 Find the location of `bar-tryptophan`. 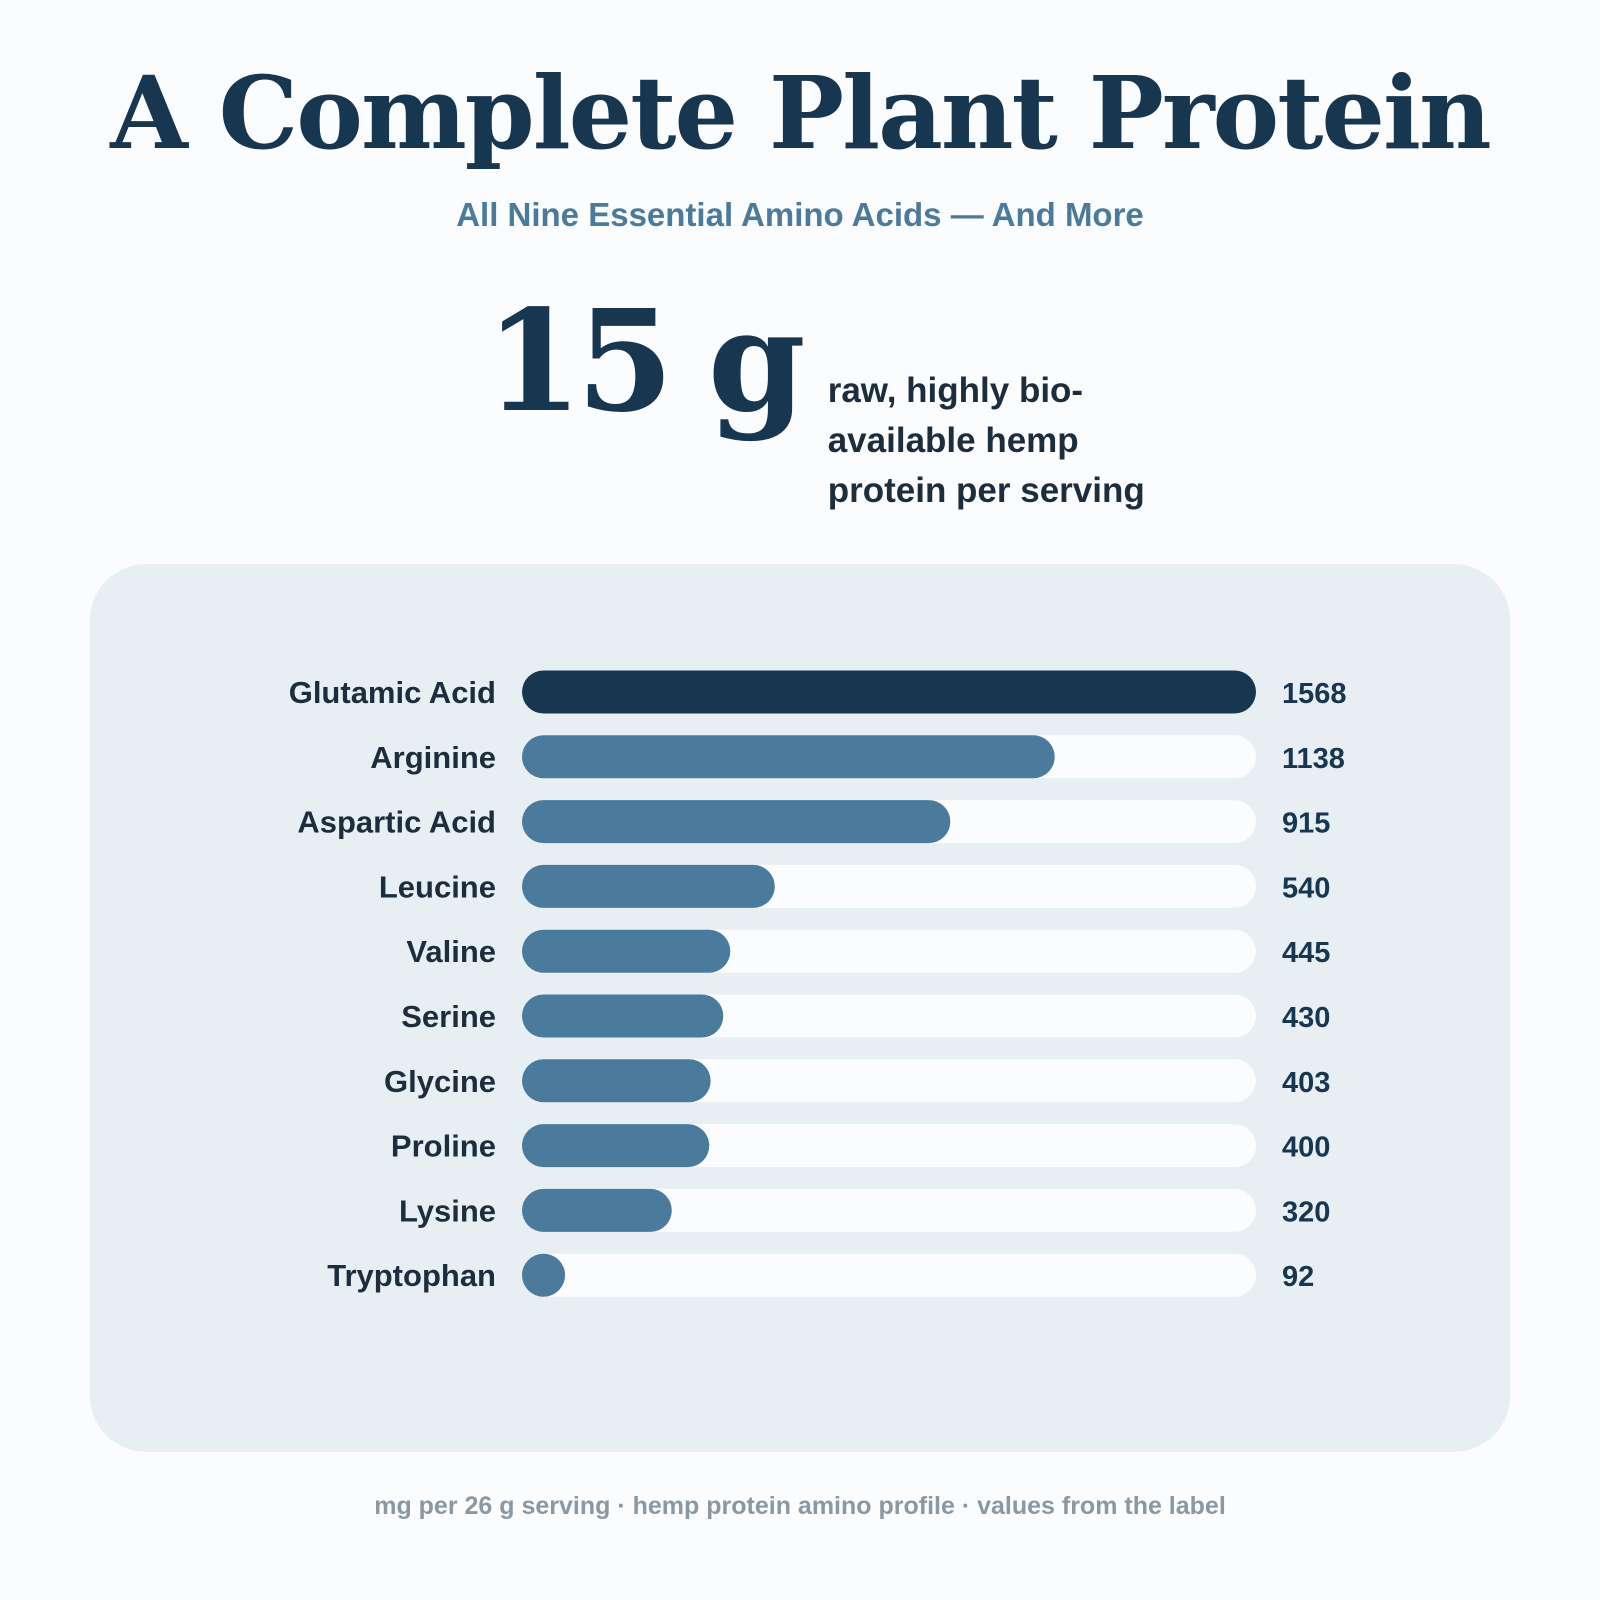

bar-tryptophan is located at coordinates (544, 1275).